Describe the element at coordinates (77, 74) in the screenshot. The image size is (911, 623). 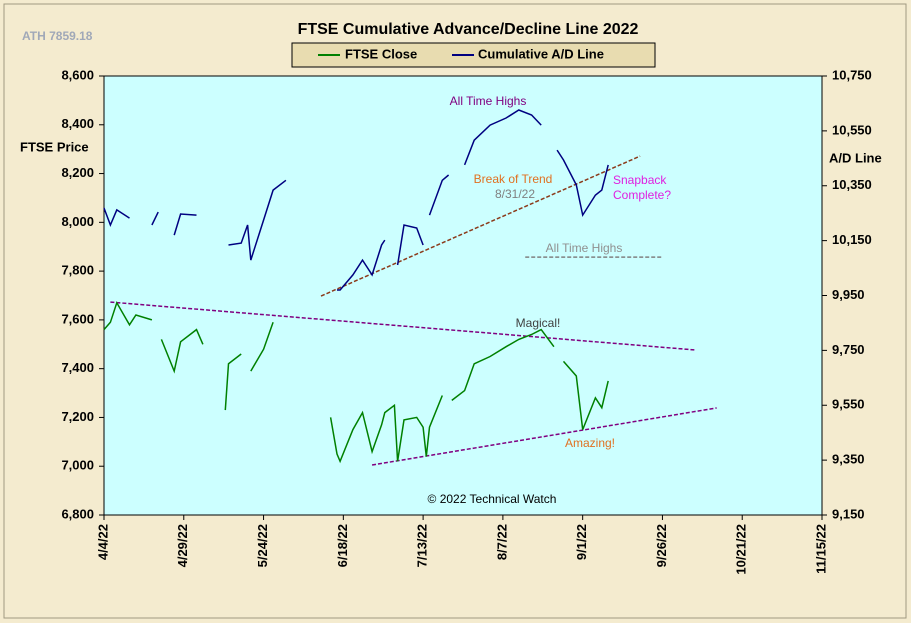
I see `y-tick-label: 8,600` at that location.